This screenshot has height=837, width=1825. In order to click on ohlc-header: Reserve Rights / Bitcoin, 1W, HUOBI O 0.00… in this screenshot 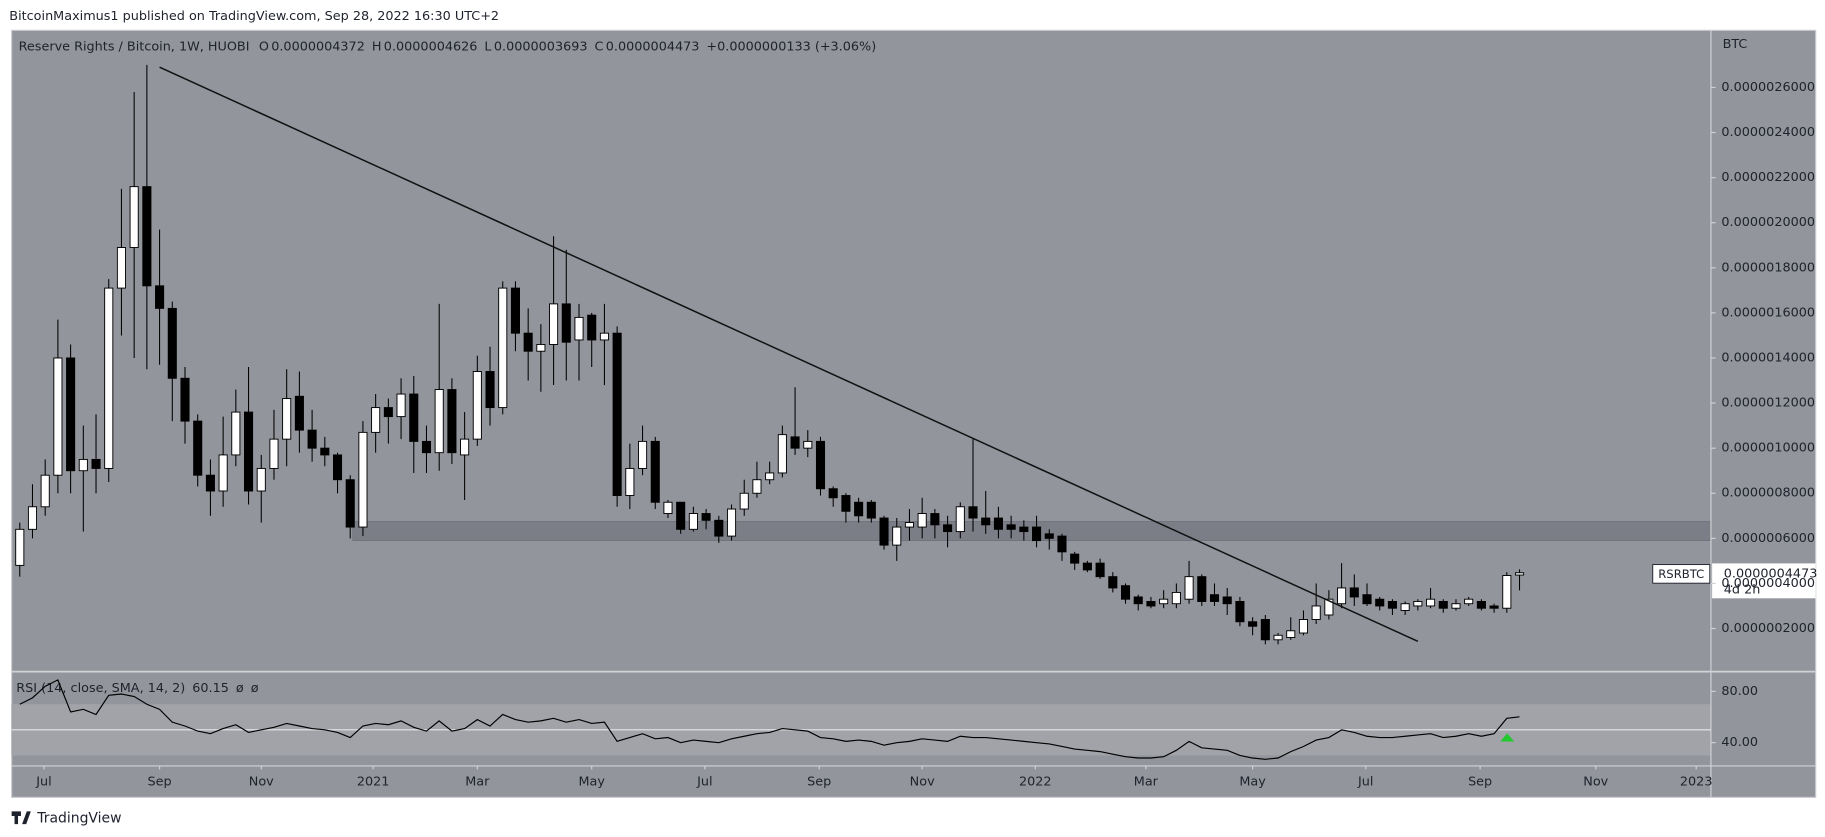, I will do `click(448, 46)`.